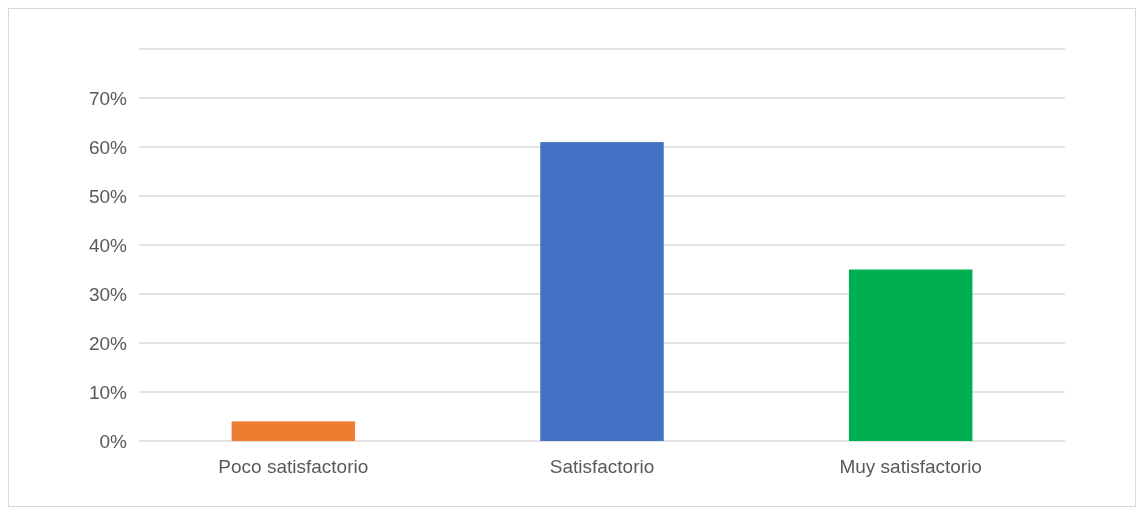  Describe the element at coordinates (113, 441) in the screenshot. I see `y-tick-label: 0%` at that location.